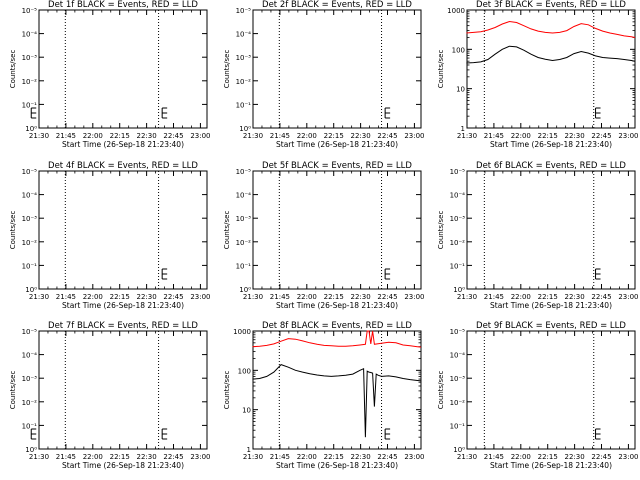 The height and width of the screenshot is (480, 640). I want to click on panel-title: Det 1f BLACK = Events, RED = LLD, so click(123, 5).